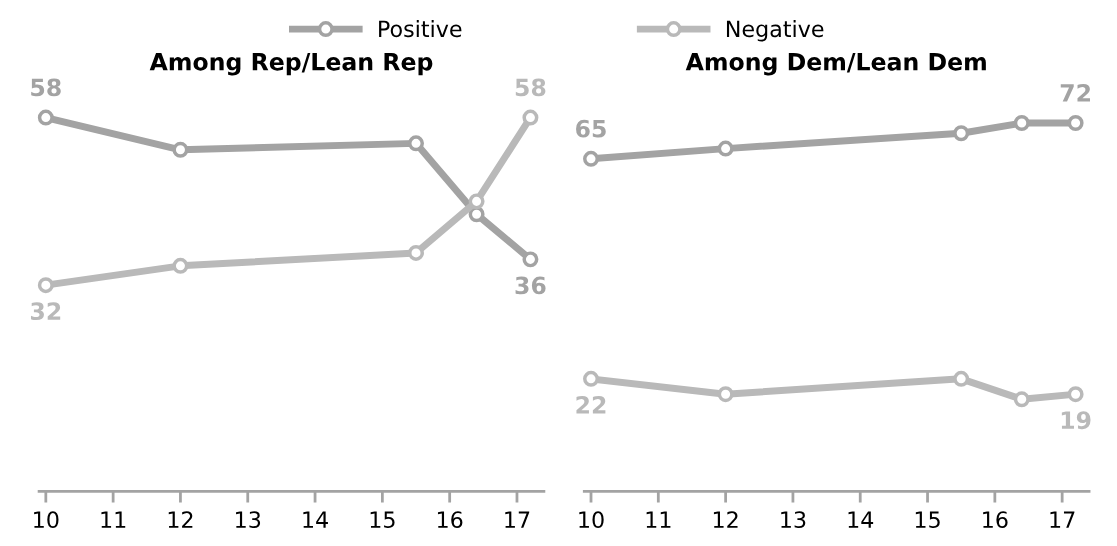 The width and height of the screenshot is (1117, 546). What do you see at coordinates (775, 31) in the screenshot?
I see `legend-label: Negative` at bounding box center [775, 31].